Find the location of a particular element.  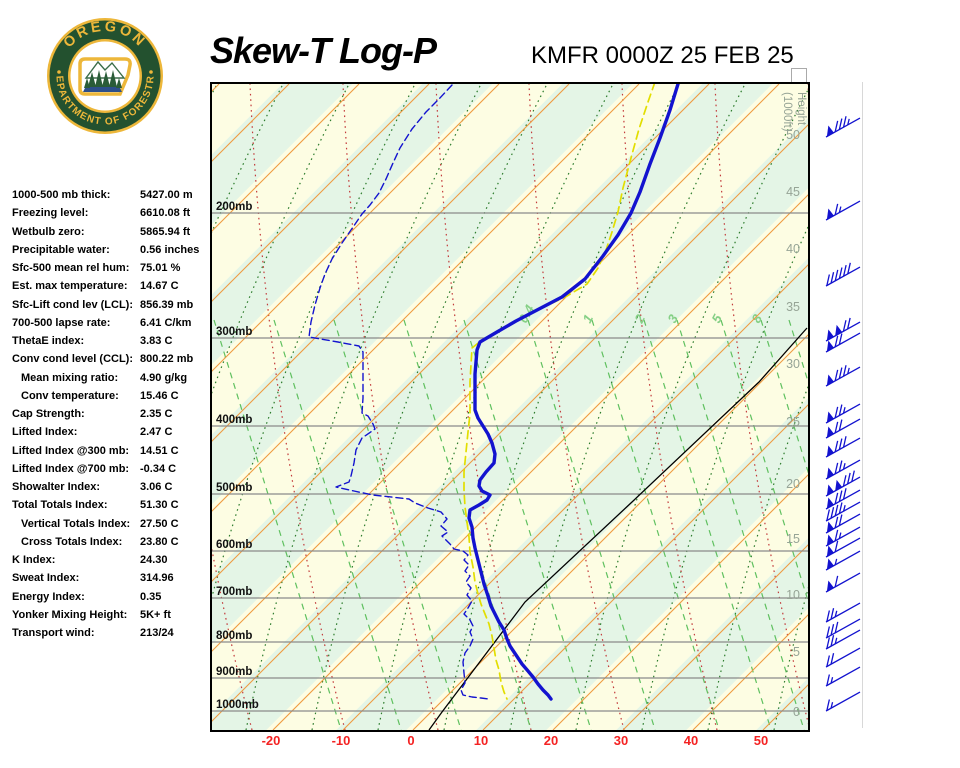

x-axis-tick-label: 0 is located at coordinates (411, 740).